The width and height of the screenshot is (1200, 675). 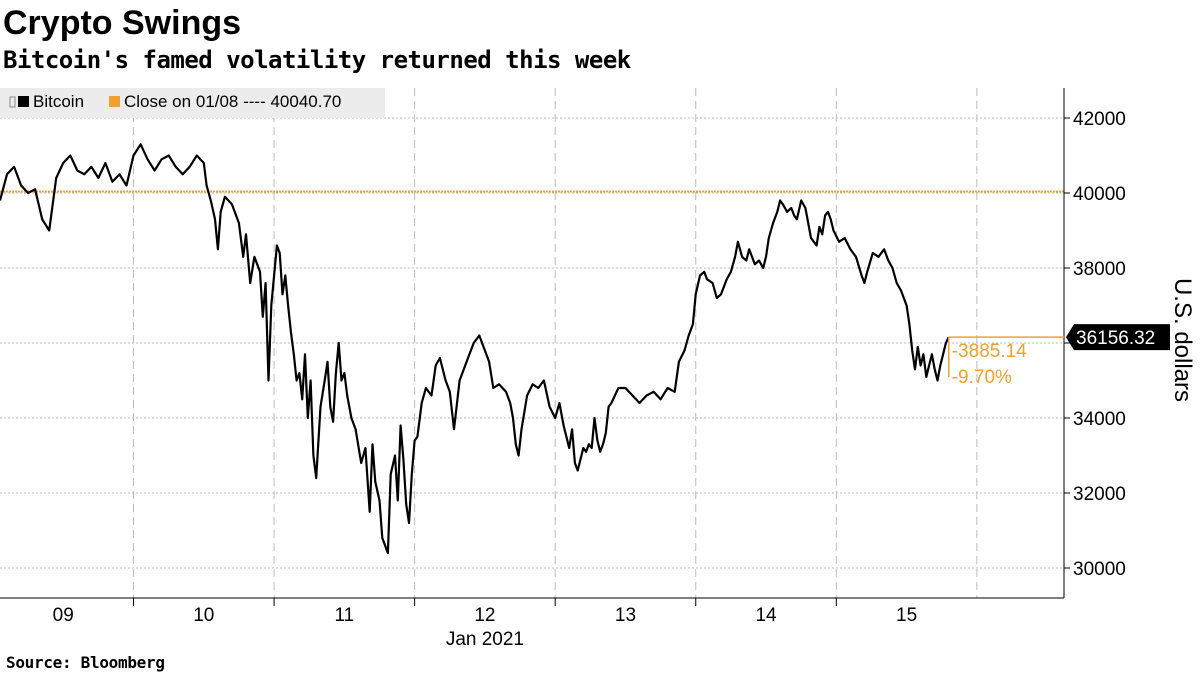 What do you see at coordinates (982, 377) in the screenshot?
I see `change-percent-label: -9.70%` at bounding box center [982, 377].